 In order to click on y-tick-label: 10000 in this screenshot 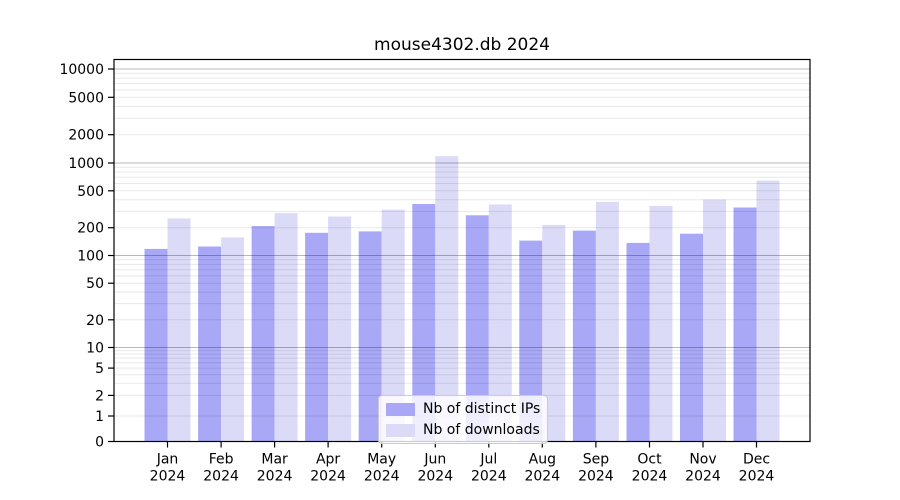, I will do `click(81, 70)`.